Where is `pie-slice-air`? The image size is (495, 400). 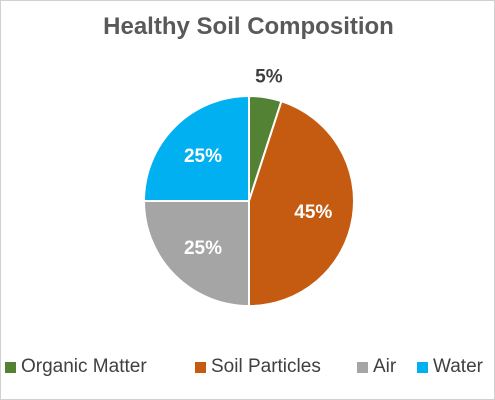
pie-slice-air is located at coordinates (196, 253).